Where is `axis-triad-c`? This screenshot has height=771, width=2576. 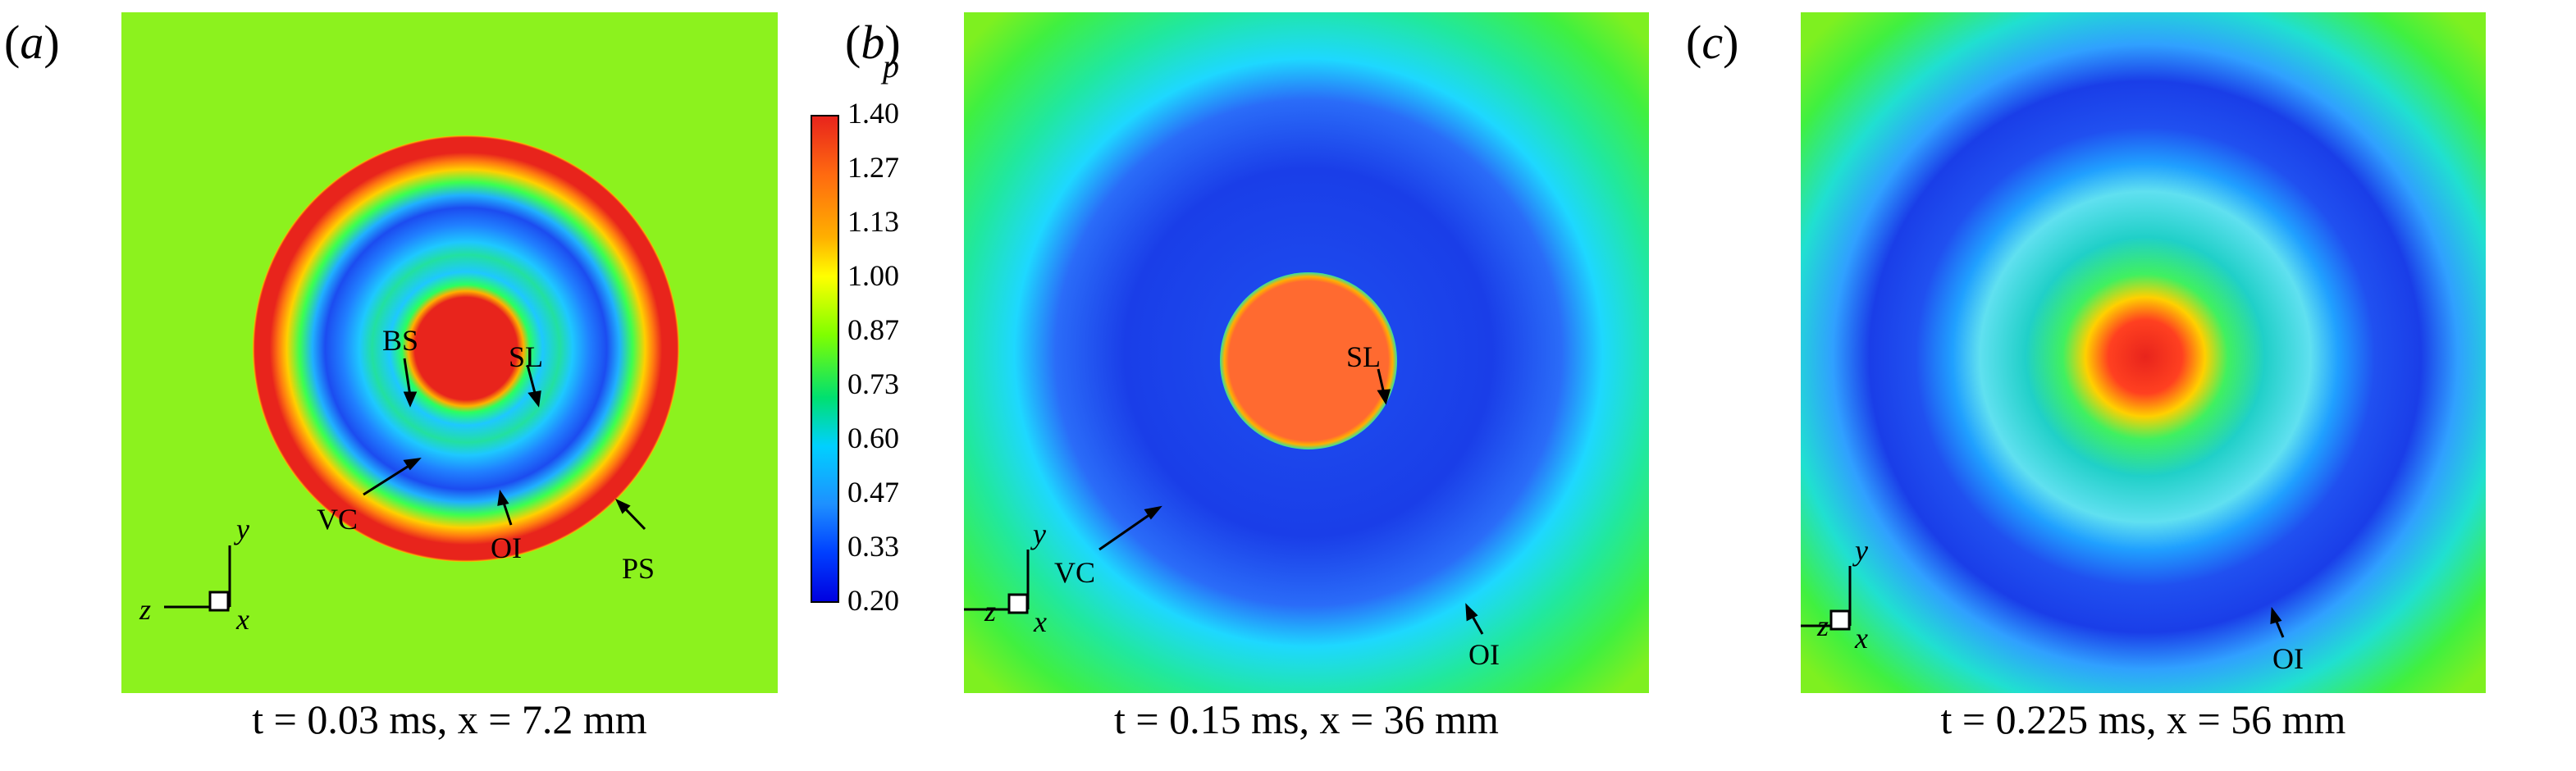
axis-triad-c is located at coordinates (1827, 599).